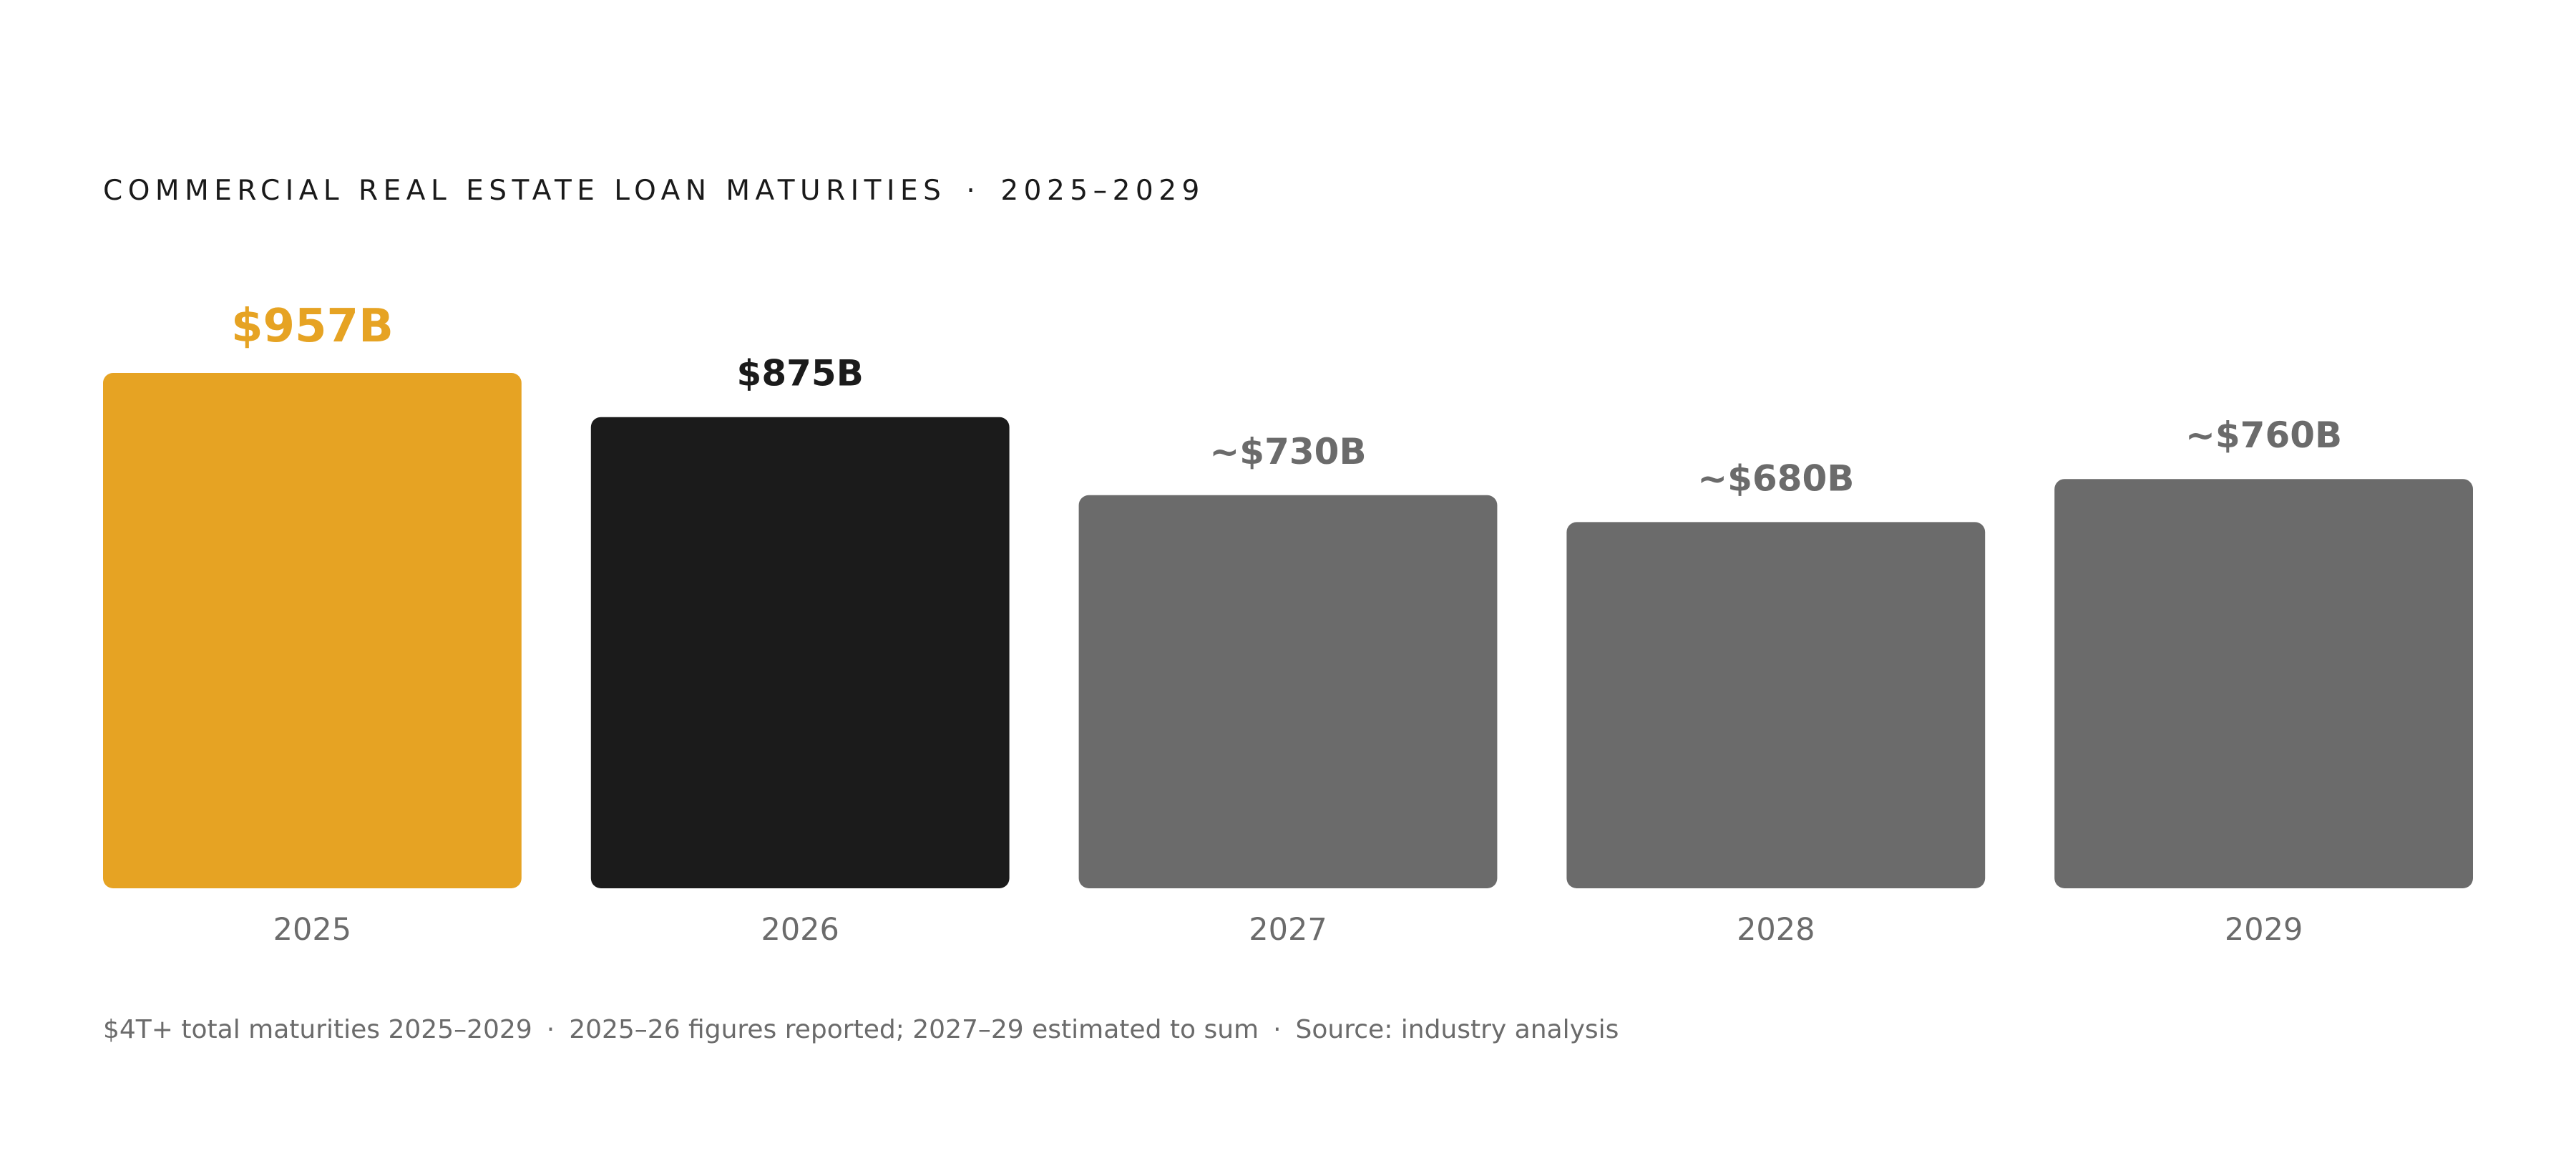 The image size is (2576, 1151). Describe the element at coordinates (2263, 683) in the screenshot. I see `bar-2029` at that location.